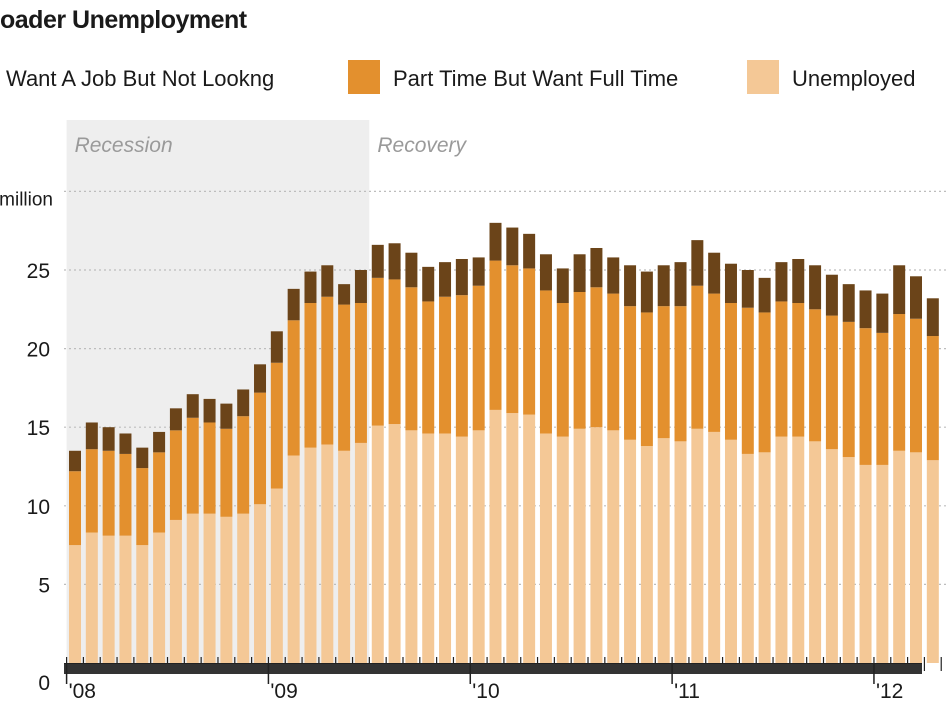 The image size is (948, 711). Describe the element at coordinates (889, 691) in the screenshot. I see `x-tick-label: '12` at that location.